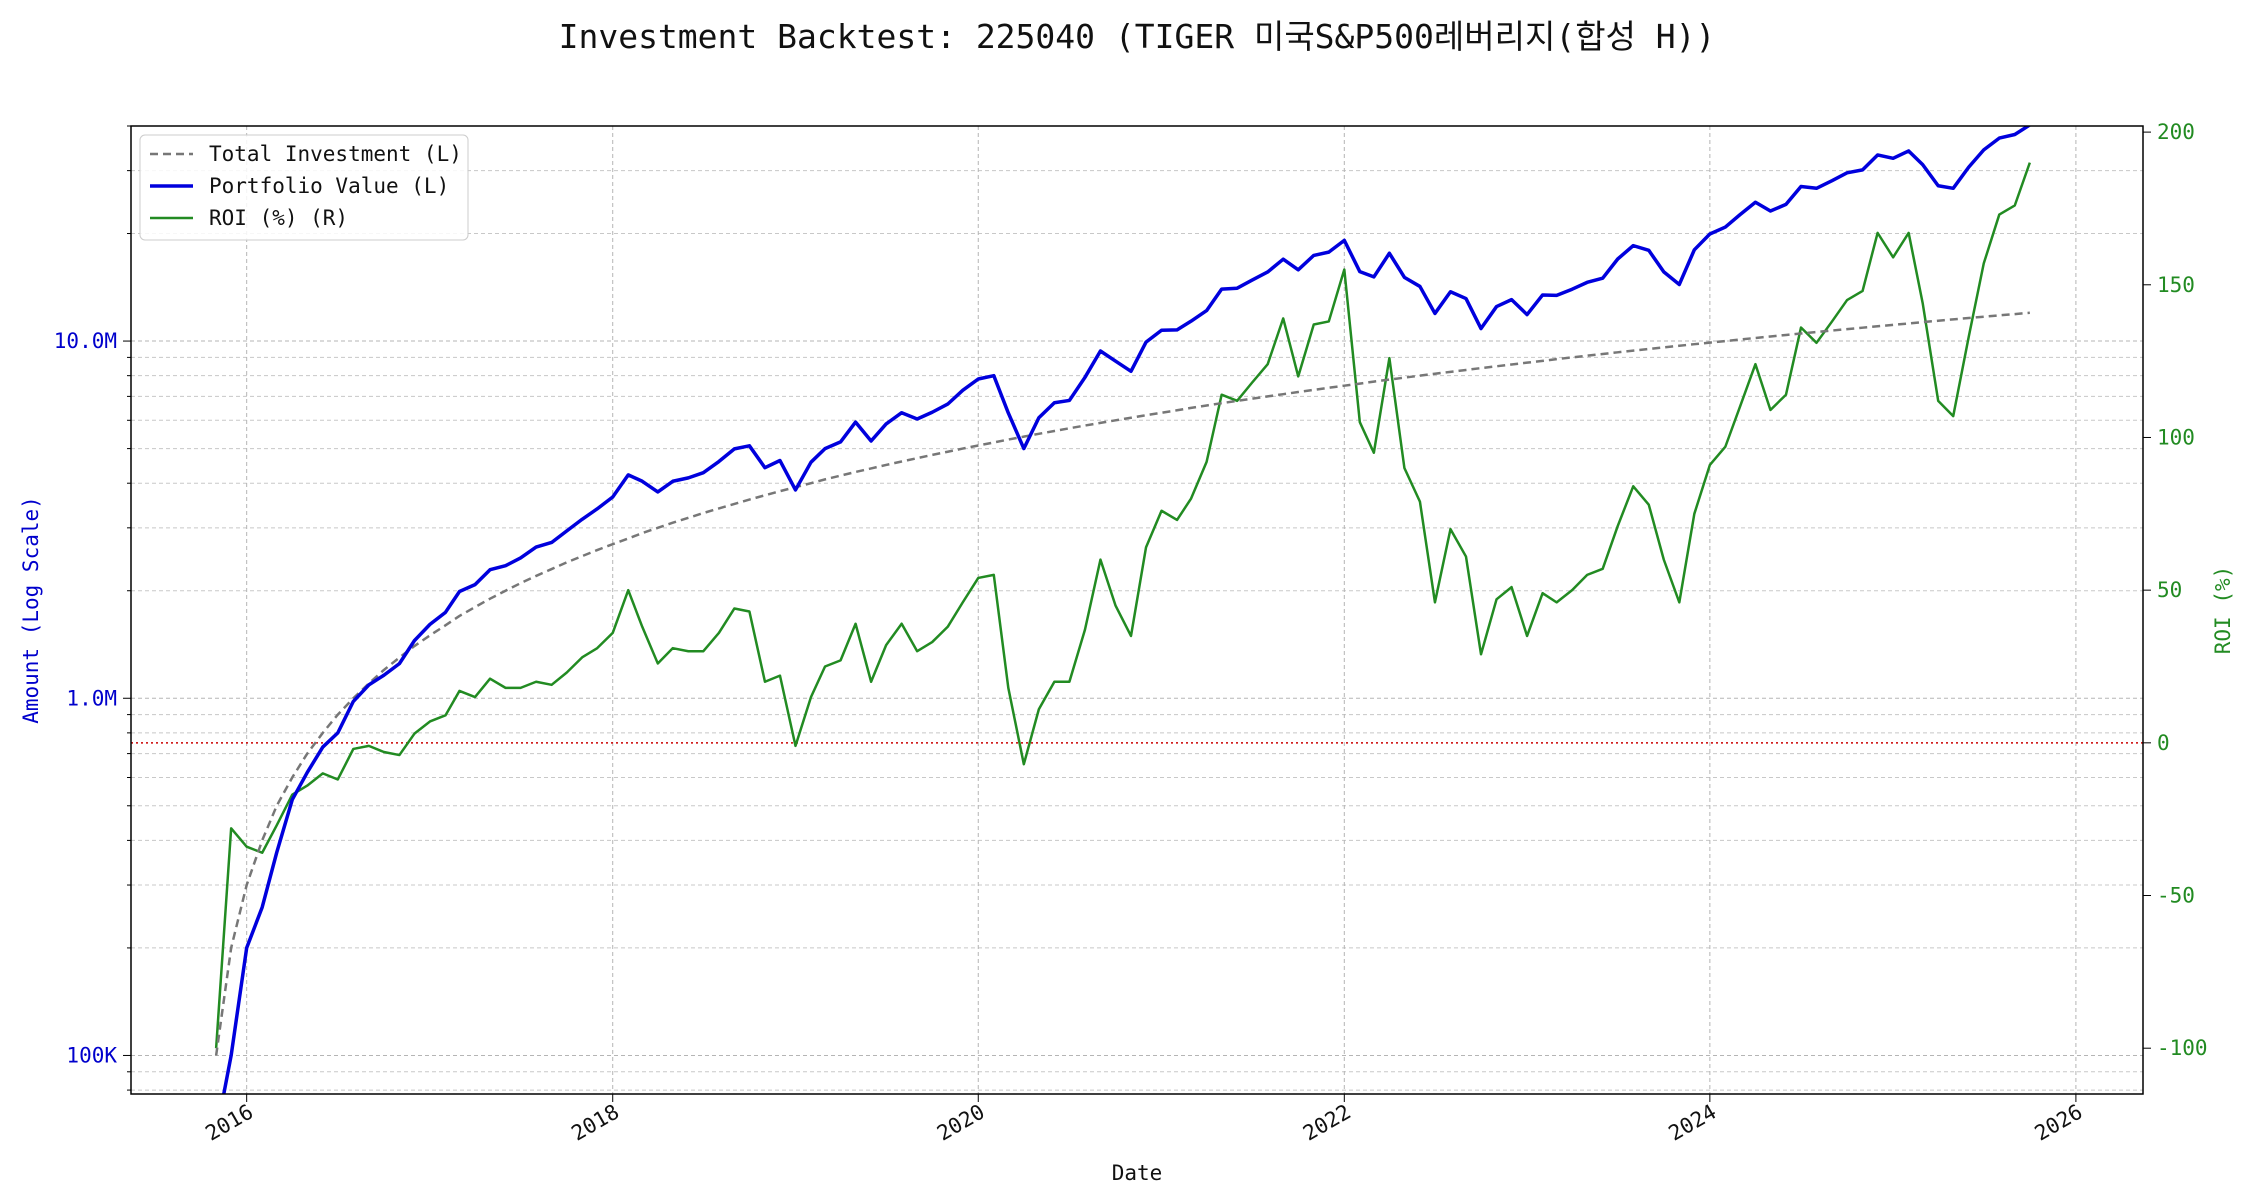 The image size is (2250, 1200). What do you see at coordinates (278, 218) in the screenshot?
I see `legend-label-roi: ROI (%) (R)` at bounding box center [278, 218].